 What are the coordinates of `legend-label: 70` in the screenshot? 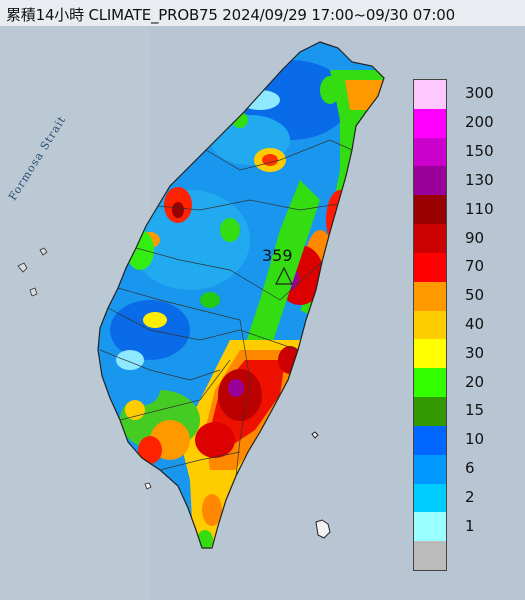 It's located at (475, 266).